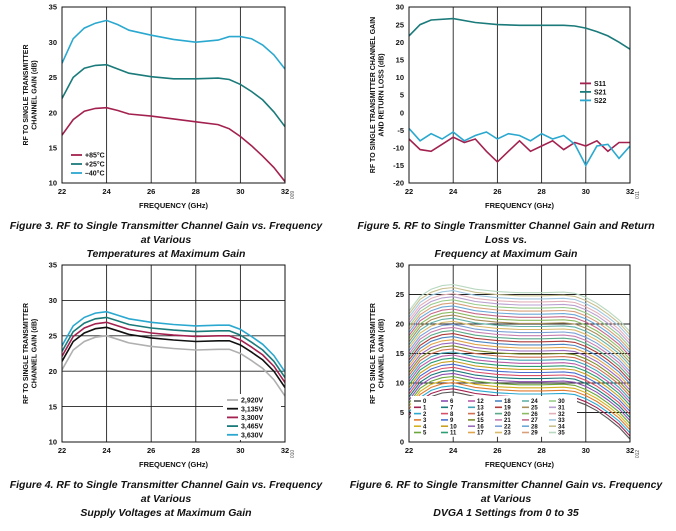 The image size is (676, 531). I want to click on f6-legend-label-31: 31, so click(561, 409).